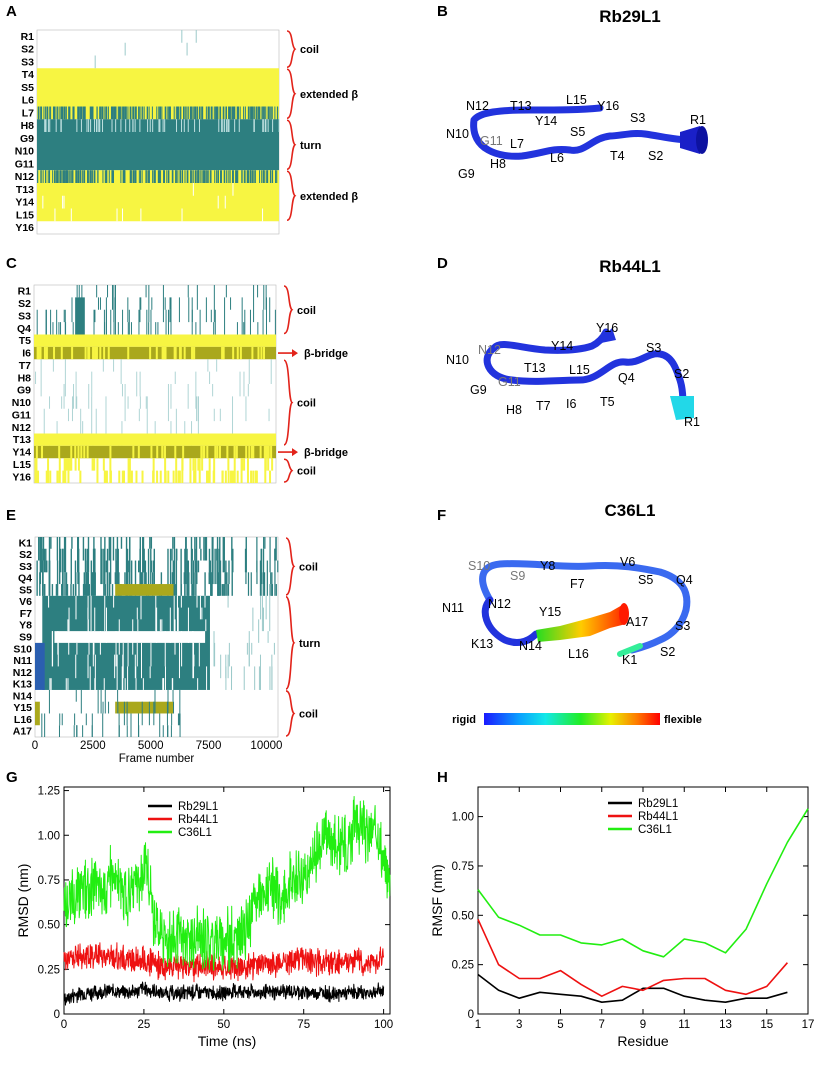  I want to click on residue-label: Y8, so click(547, 566).